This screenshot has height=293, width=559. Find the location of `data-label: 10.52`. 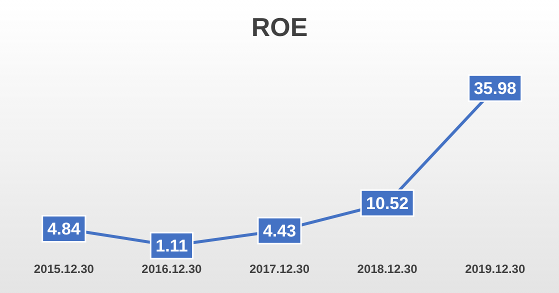

data-label: 10.52 is located at coordinates (387, 203).